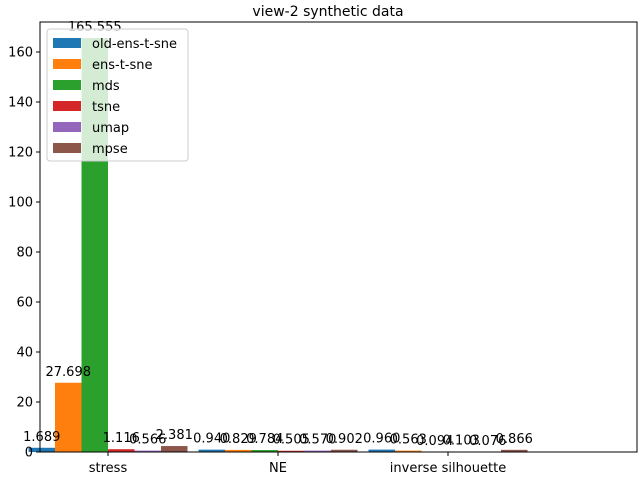 The width and height of the screenshot is (640, 480). Describe the element at coordinates (122, 65) in the screenshot. I see `legend-label: ens-t-sne` at that location.